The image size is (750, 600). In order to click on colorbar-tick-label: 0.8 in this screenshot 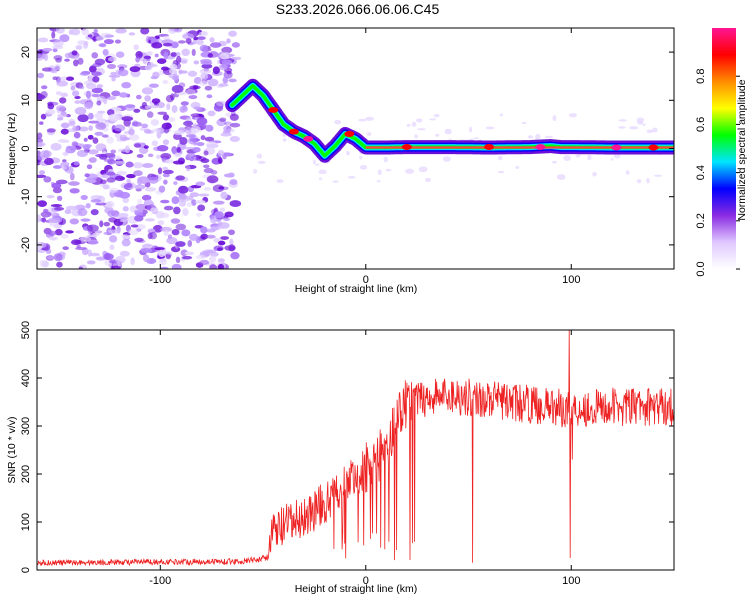, I will do `click(701, 76)`.